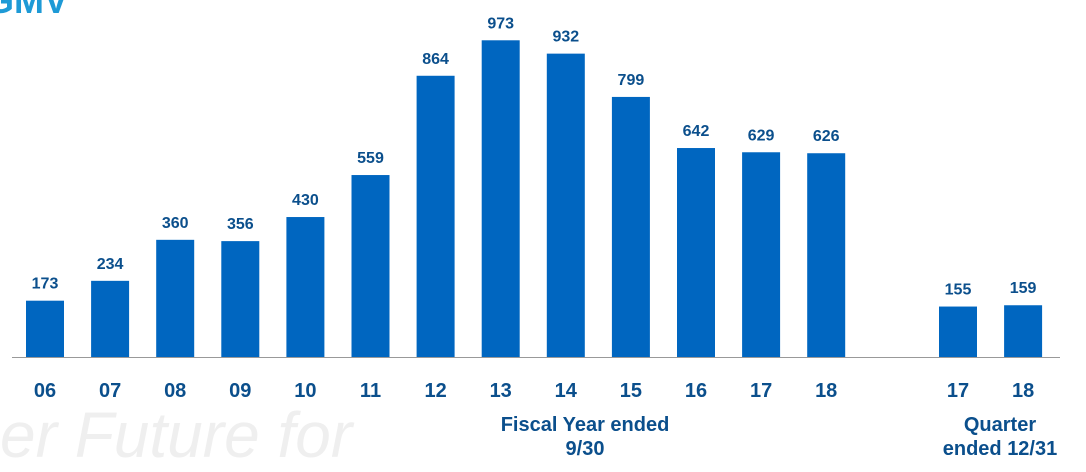  I want to click on fiscal-year-label-line-2: 9/30, so click(585, 449).